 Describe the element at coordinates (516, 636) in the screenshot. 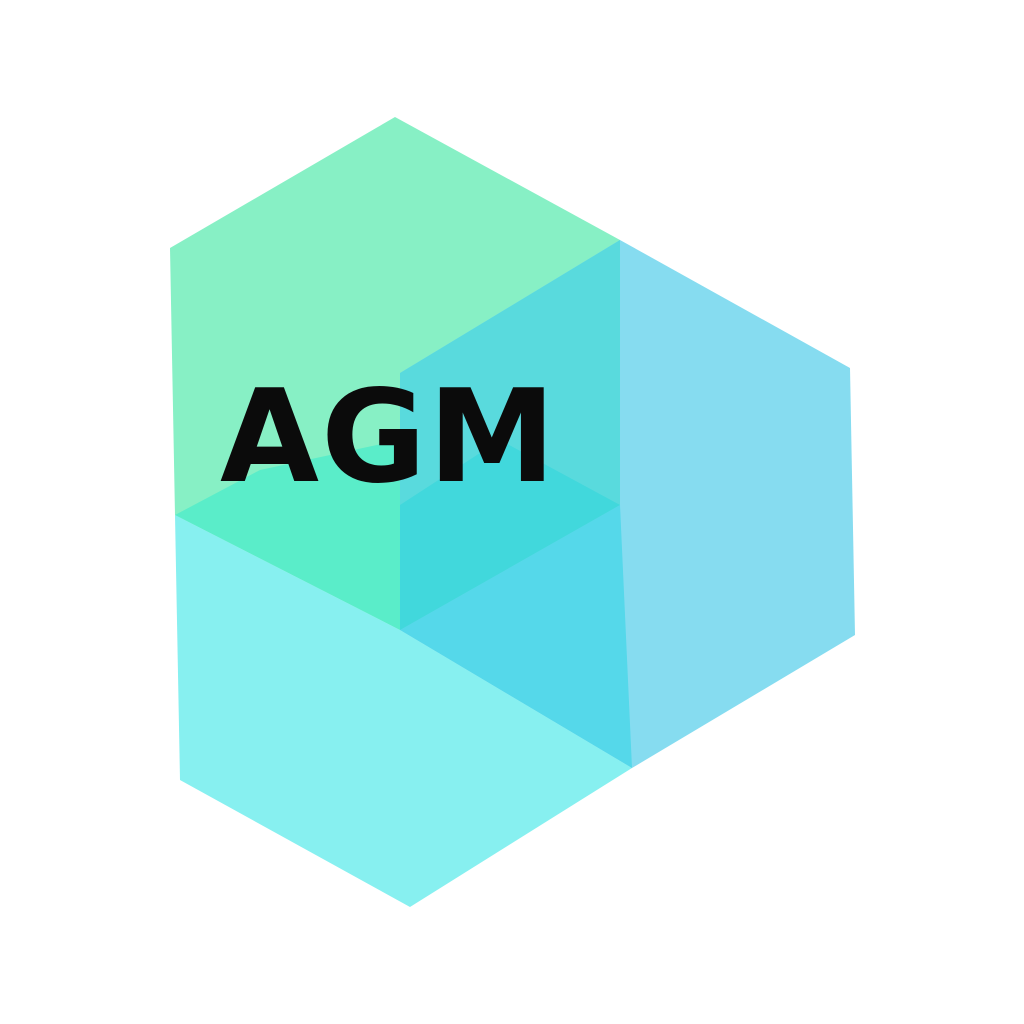

I see `blue-cyan-overlap` at that location.